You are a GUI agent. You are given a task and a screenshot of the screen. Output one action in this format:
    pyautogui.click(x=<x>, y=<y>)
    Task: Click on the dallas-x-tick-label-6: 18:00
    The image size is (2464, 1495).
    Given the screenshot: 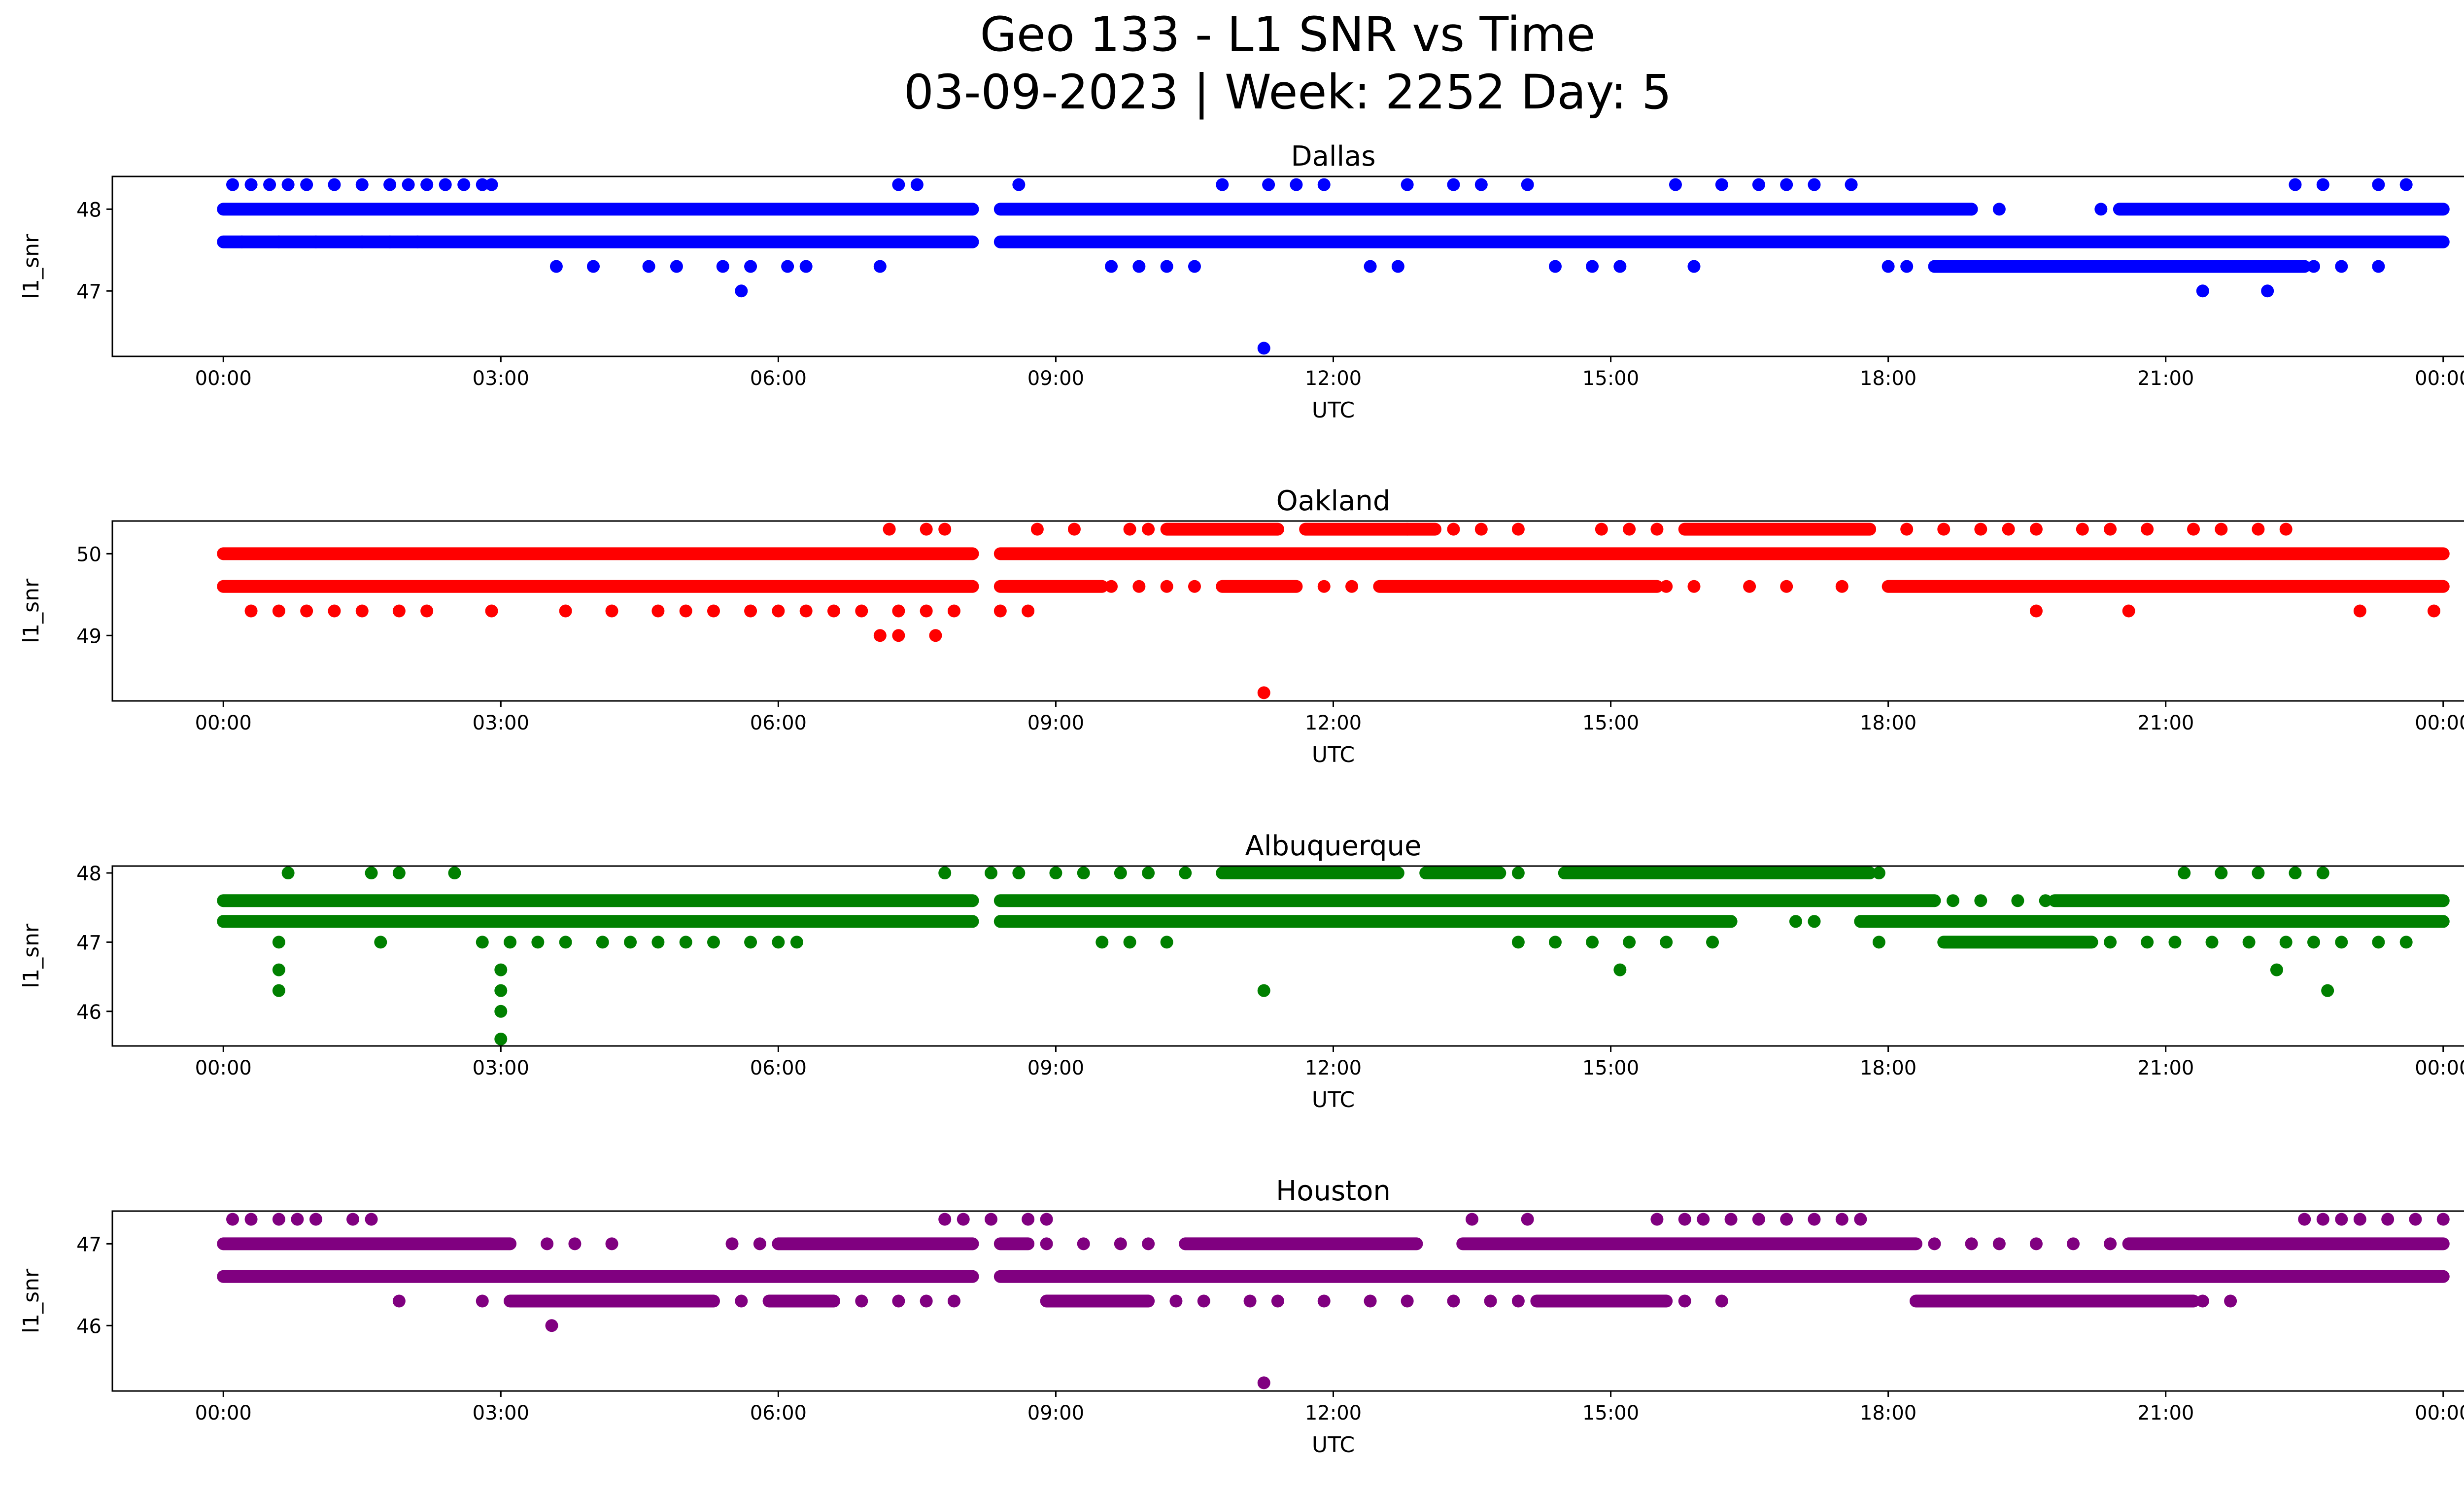 What is the action you would take?
    pyautogui.click(x=1888, y=378)
    